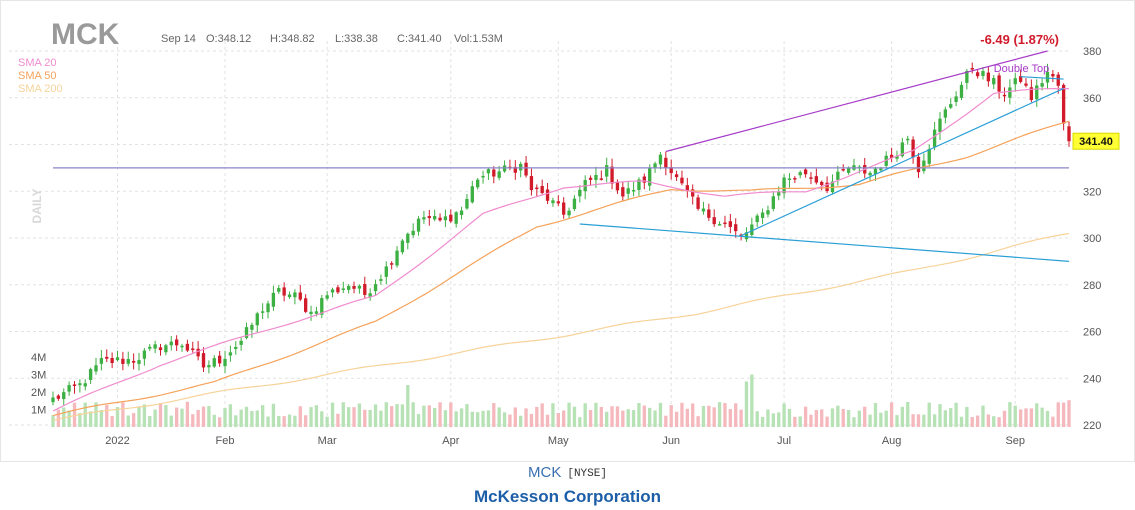 The image size is (1135, 510). I want to click on footer-ticker: MCK, so click(545, 472).